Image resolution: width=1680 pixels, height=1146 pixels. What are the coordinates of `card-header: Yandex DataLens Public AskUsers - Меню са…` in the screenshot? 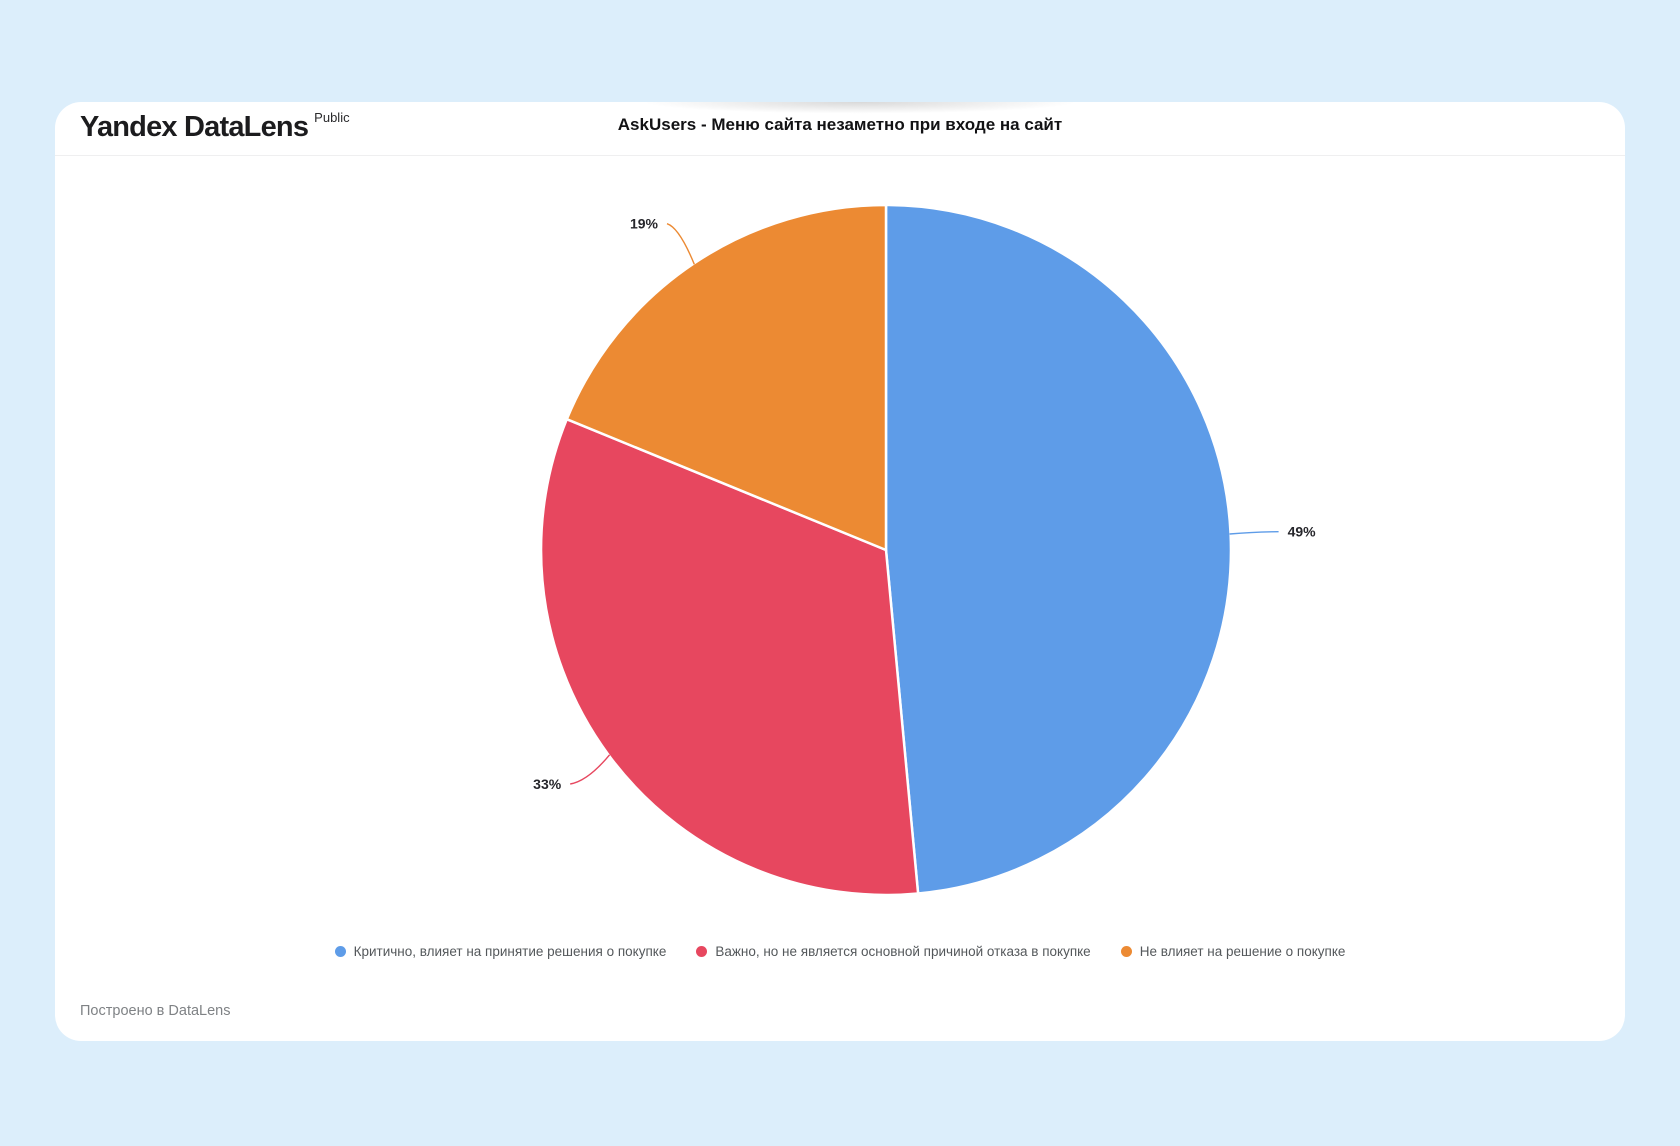 It's located at (840, 129).